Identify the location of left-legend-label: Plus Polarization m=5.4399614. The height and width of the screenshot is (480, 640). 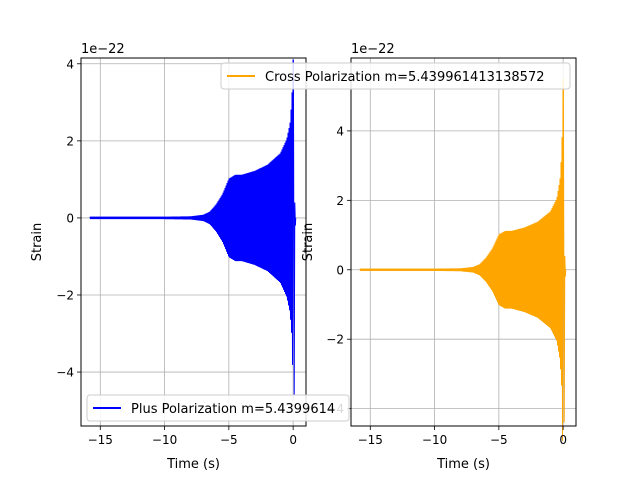
(233, 409).